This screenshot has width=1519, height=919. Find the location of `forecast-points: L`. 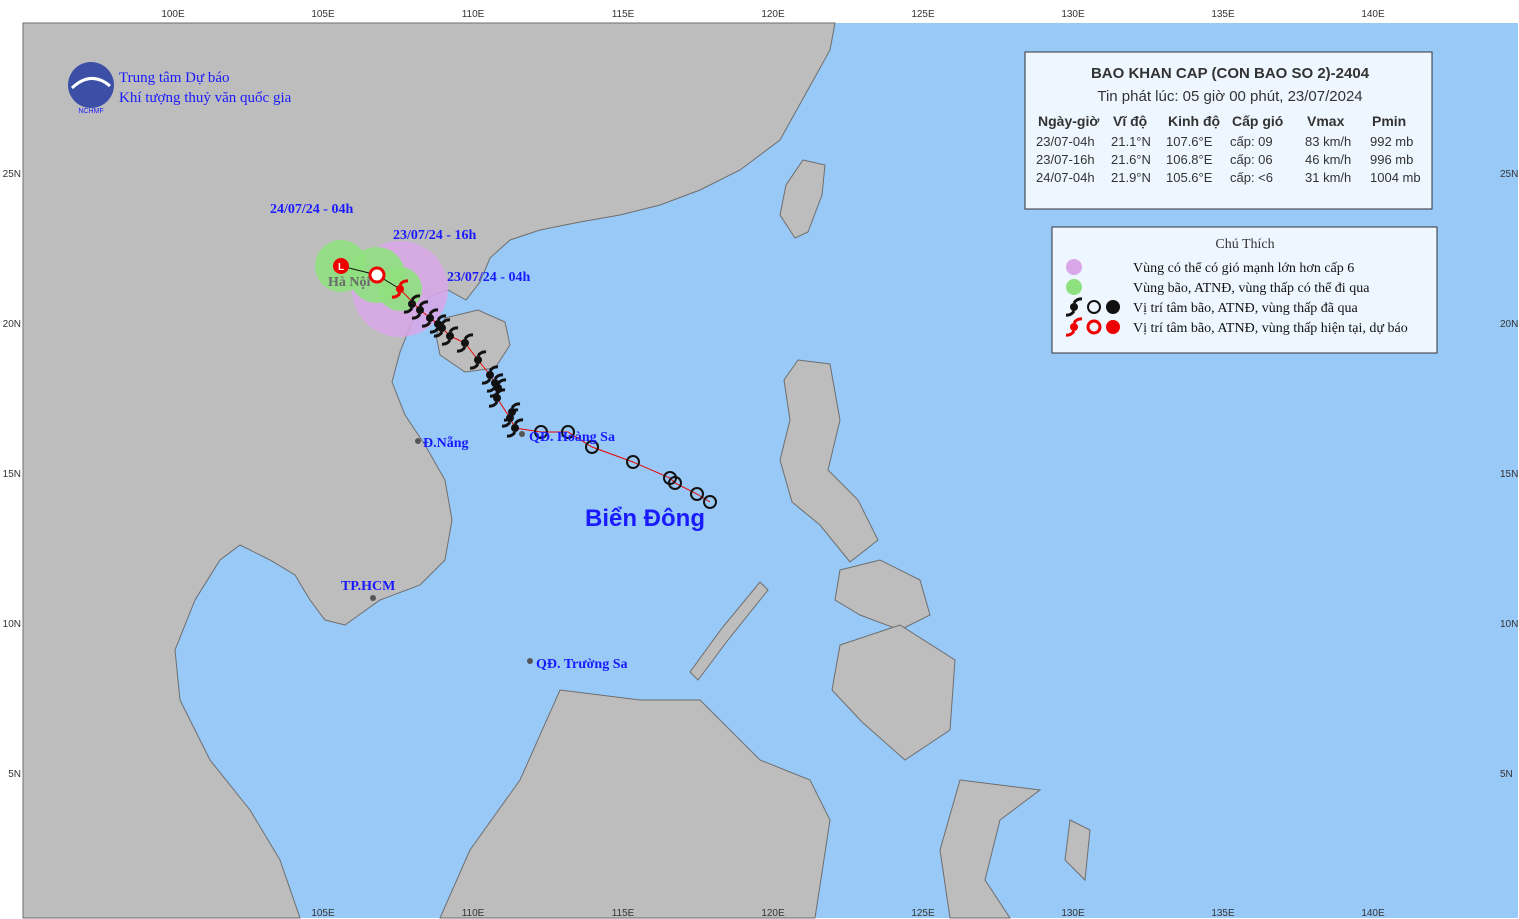

forecast-points: L is located at coordinates (371, 278).